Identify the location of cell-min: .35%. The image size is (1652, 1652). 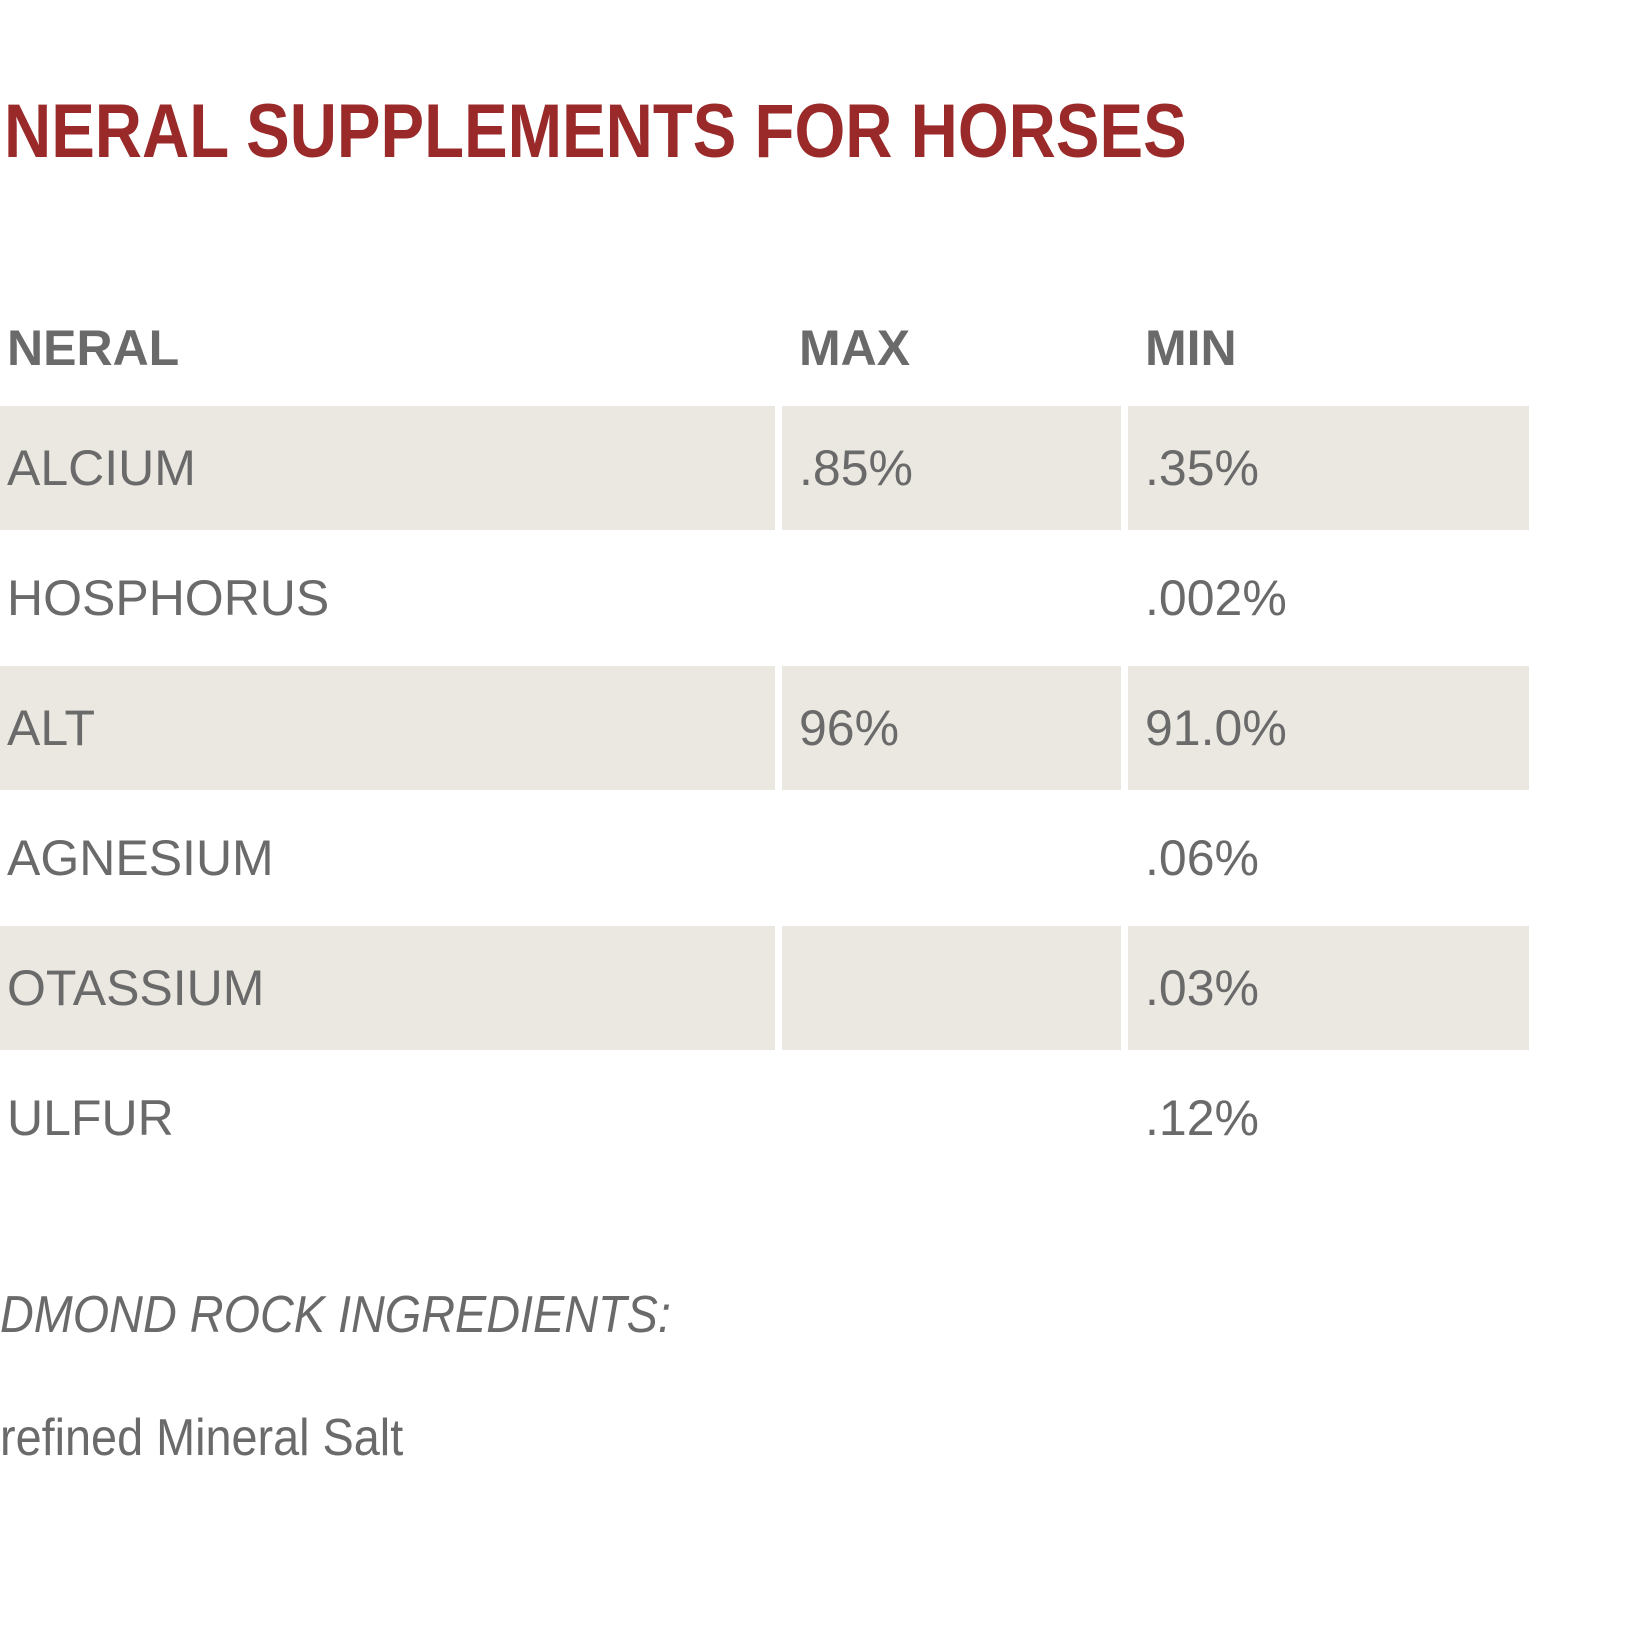
(1328, 468).